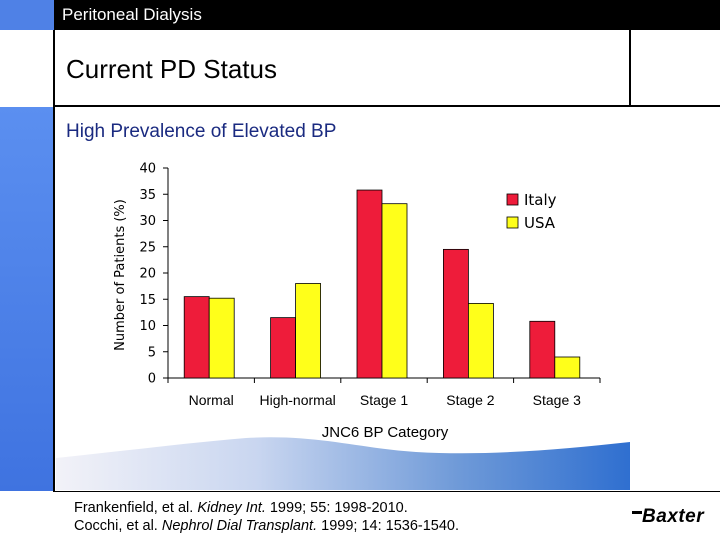 The image size is (720, 540). I want to click on x-tick-label: Stage 1, so click(384, 400).